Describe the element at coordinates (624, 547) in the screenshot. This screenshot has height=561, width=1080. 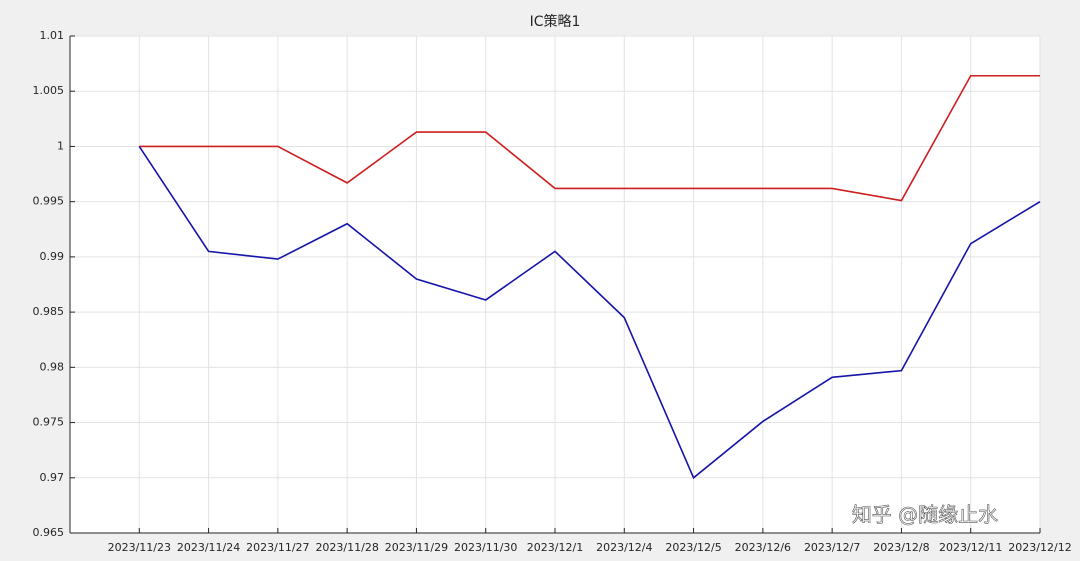
I see `x-tick-label: 2023/12/4` at that location.